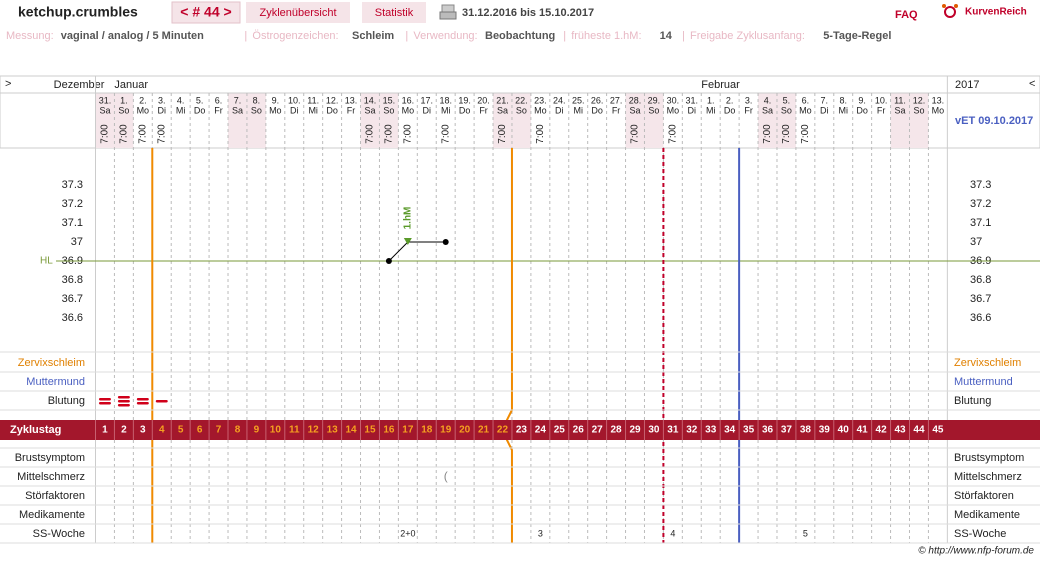 The width and height of the screenshot is (1040, 563). I want to click on day-number: 6., so click(806, 100).